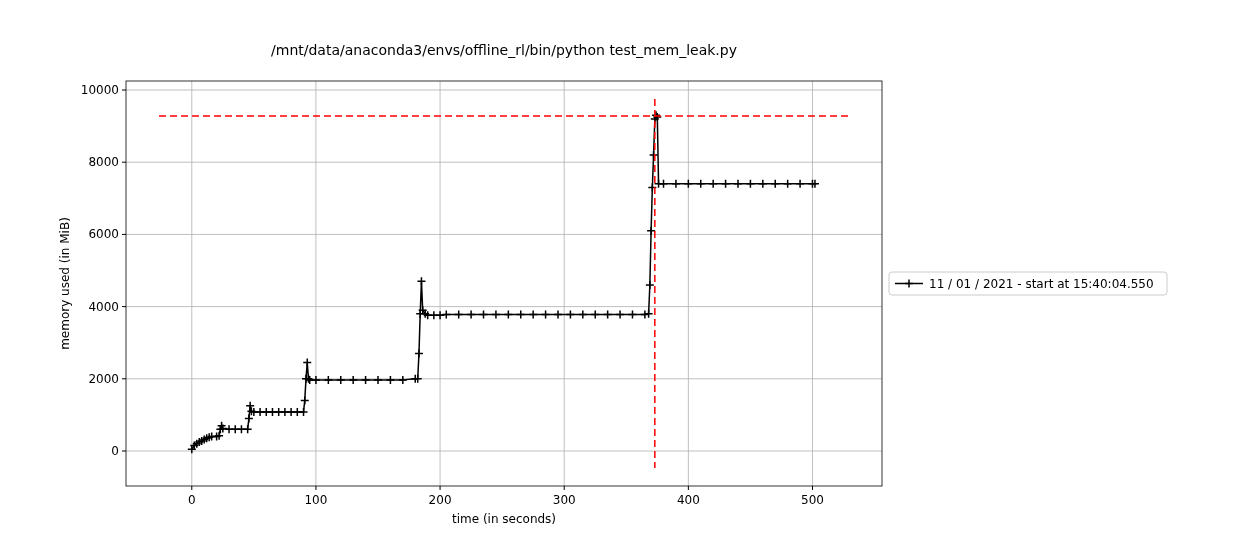 The height and width of the screenshot is (540, 1260). Describe the element at coordinates (103, 234) in the screenshot. I see `y-tick-label: 6000` at that location.